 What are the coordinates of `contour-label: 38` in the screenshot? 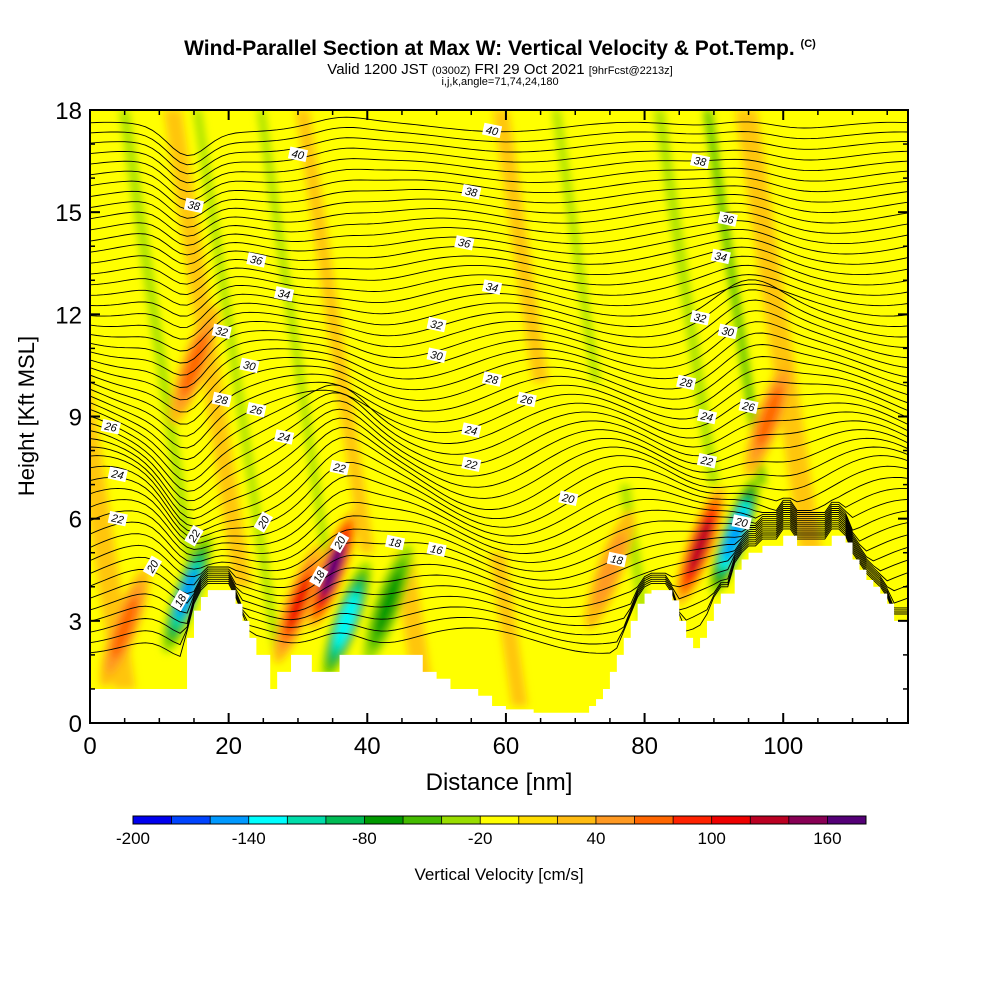 It's located at (194, 205).